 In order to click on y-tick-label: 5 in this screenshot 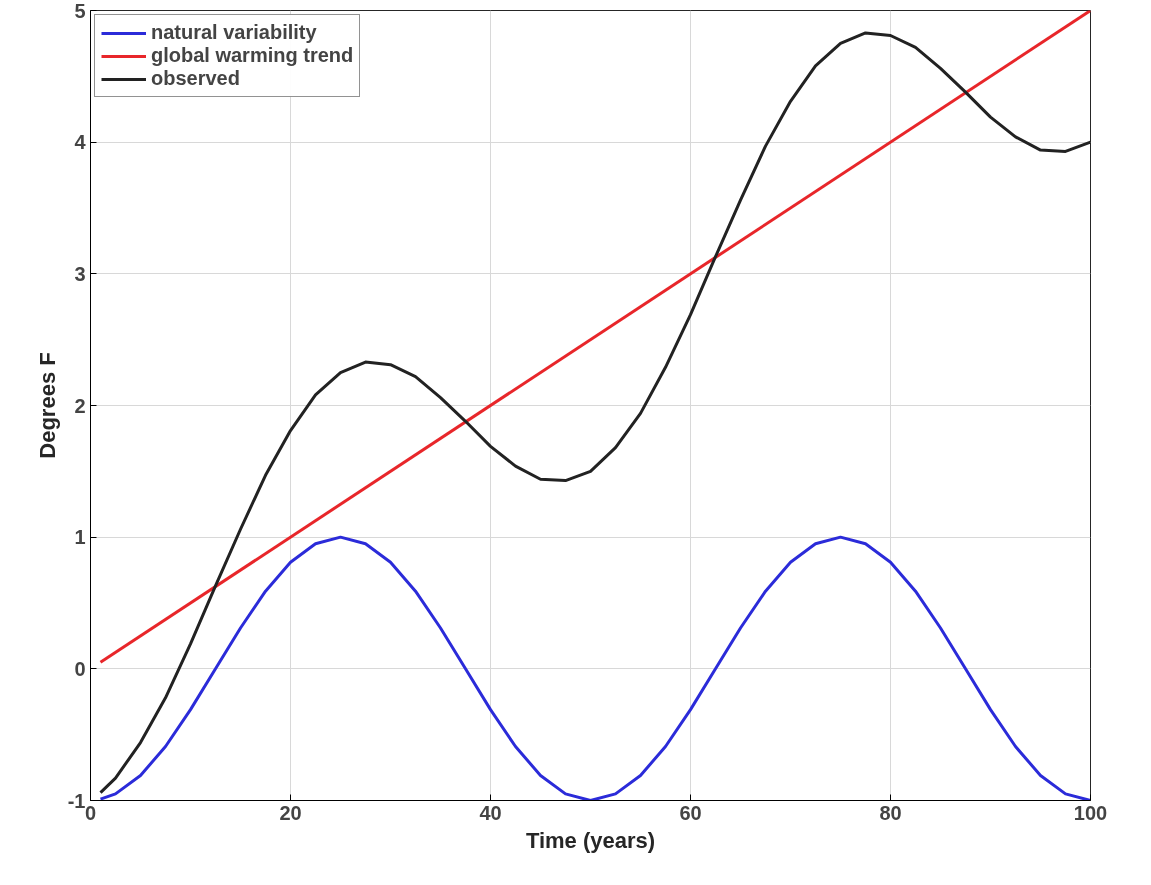, I will do `click(80, 11)`.